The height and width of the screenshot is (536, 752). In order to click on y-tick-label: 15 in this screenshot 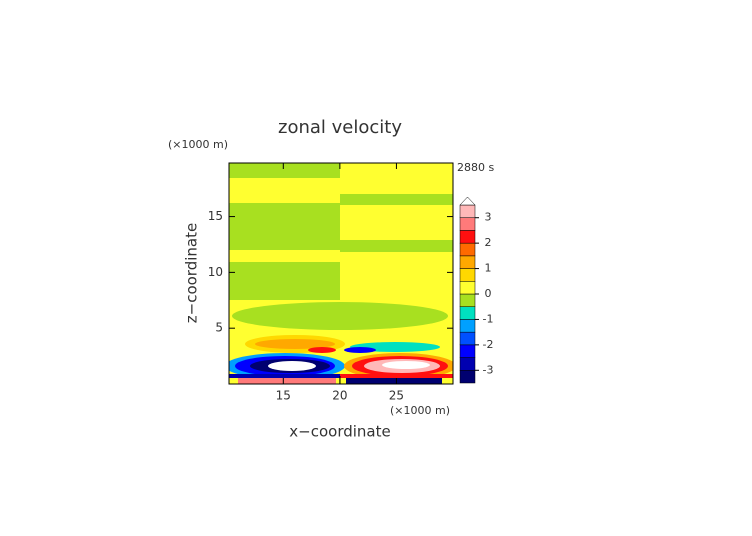, I will do `click(215, 216)`.